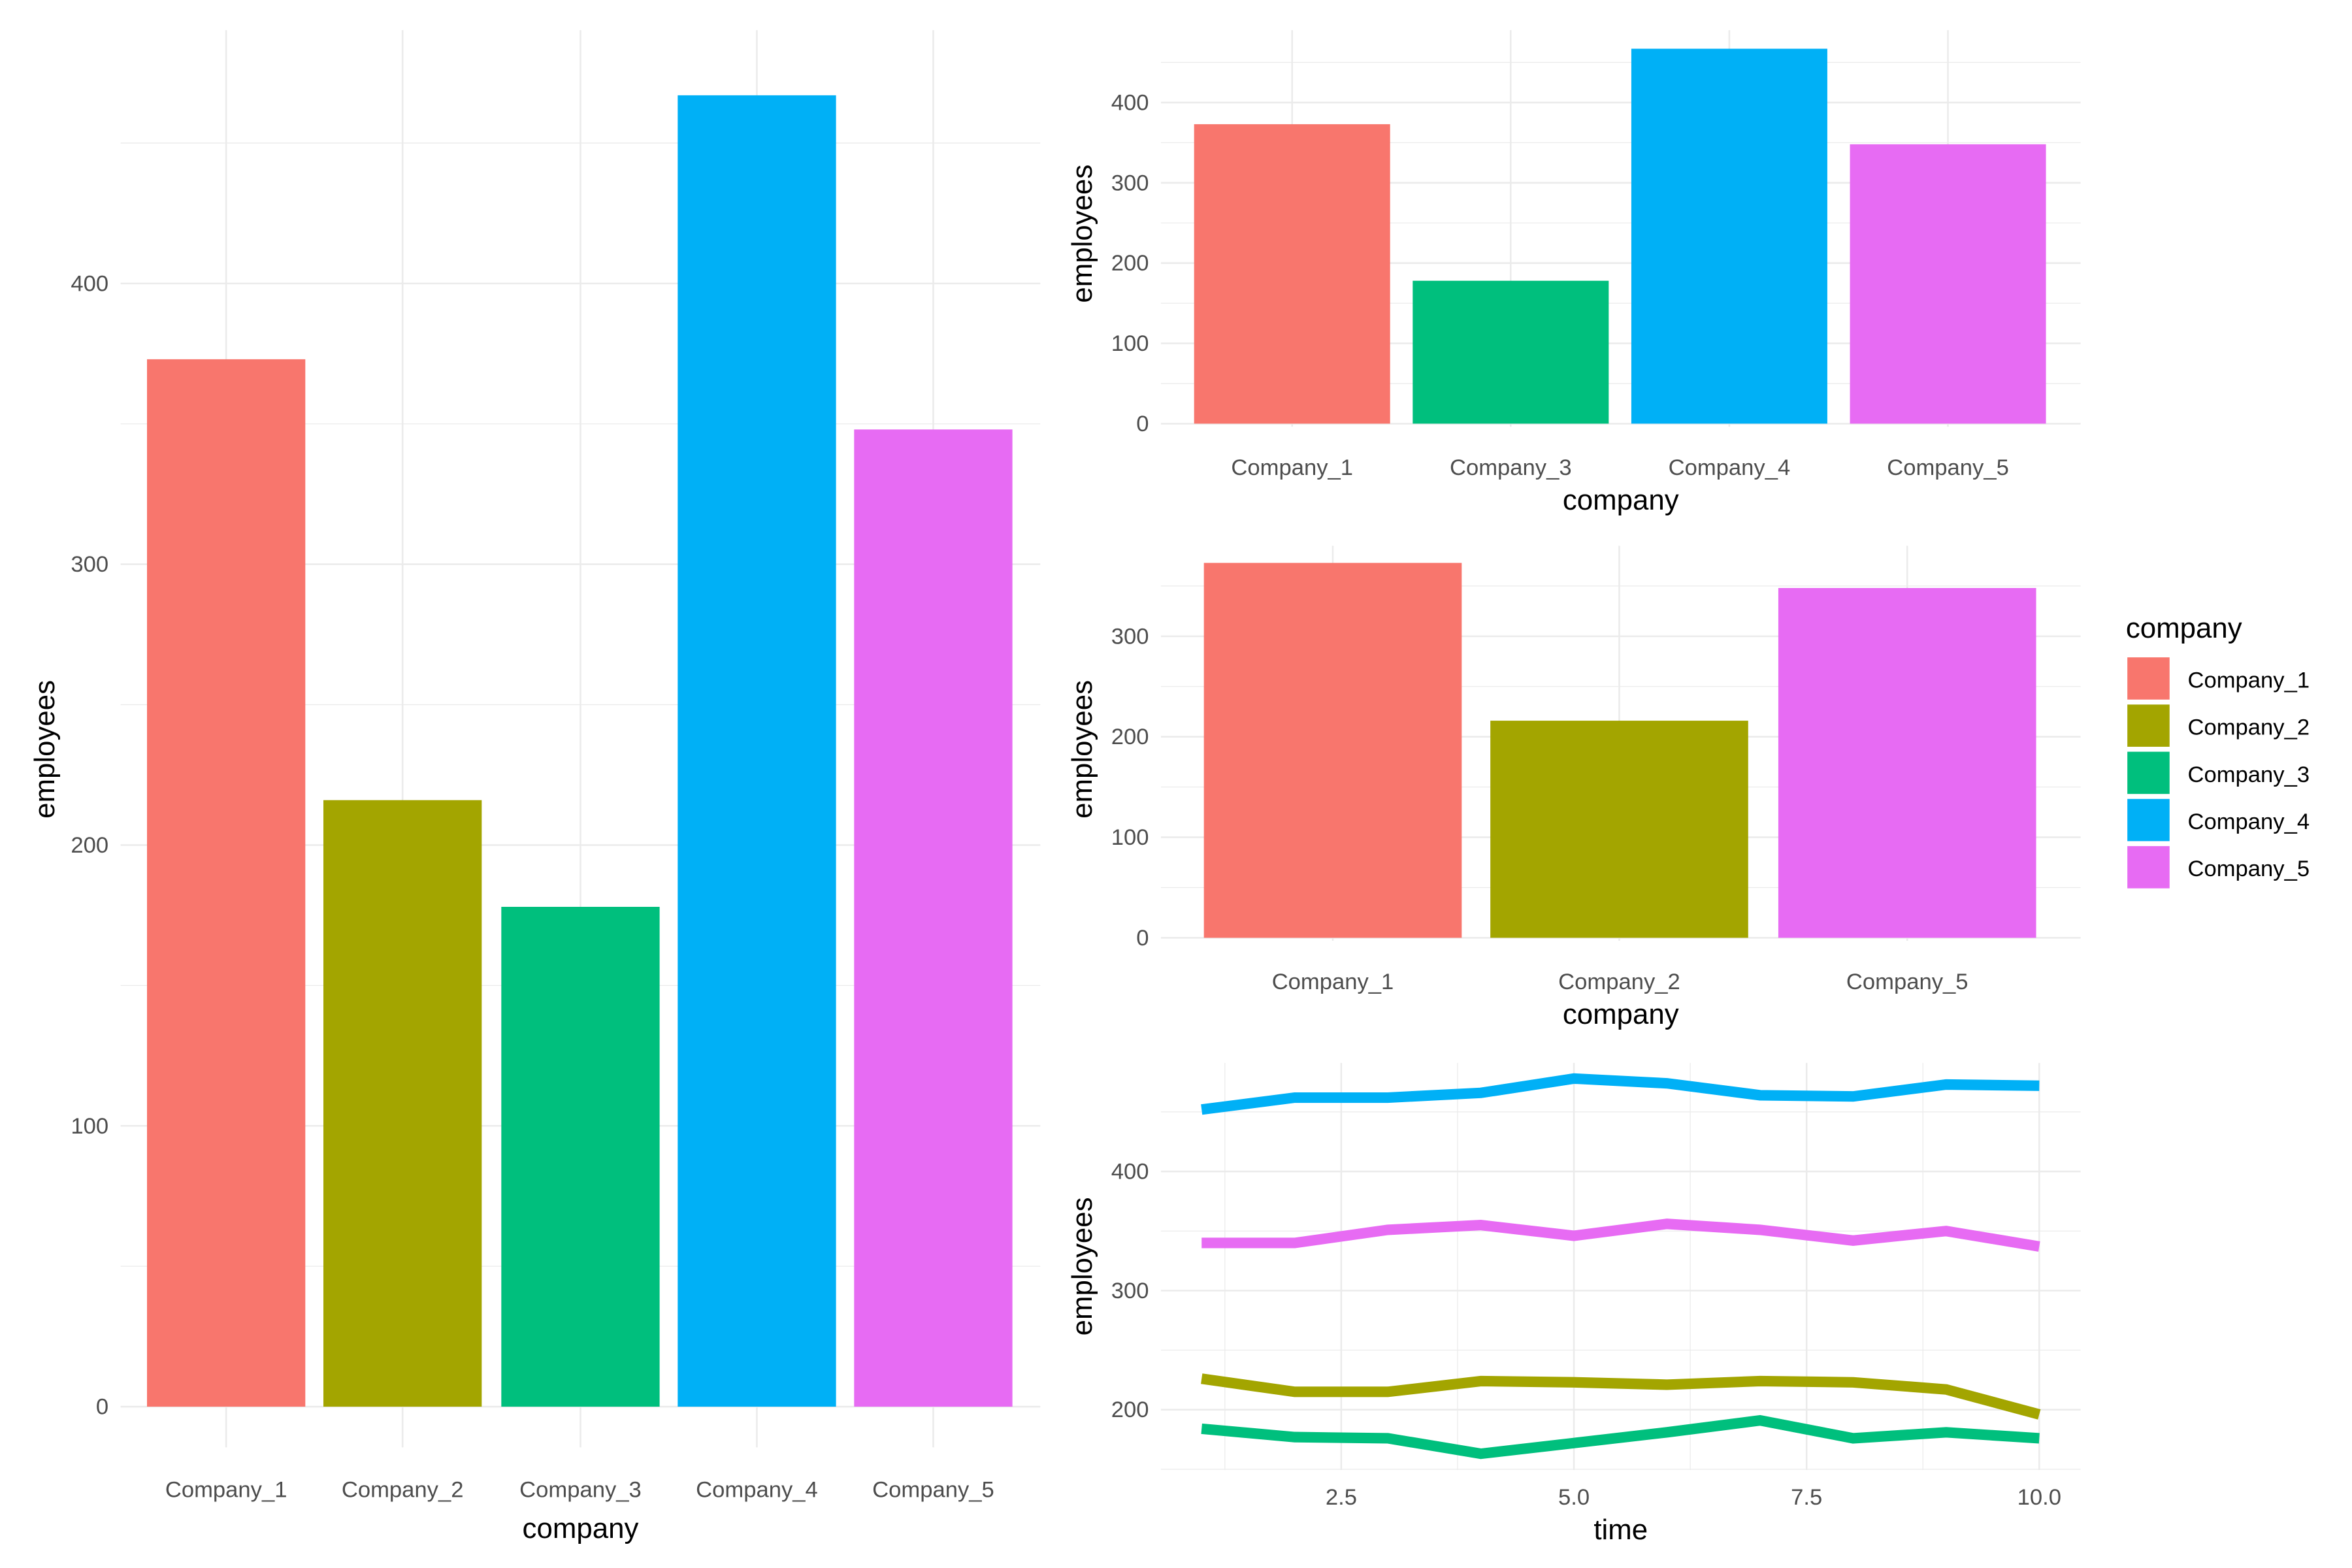 This screenshot has width=2352, height=1568. What do you see at coordinates (1341, 1497) in the screenshot?
I see `x-tick-label: 2.5` at bounding box center [1341, 1497].